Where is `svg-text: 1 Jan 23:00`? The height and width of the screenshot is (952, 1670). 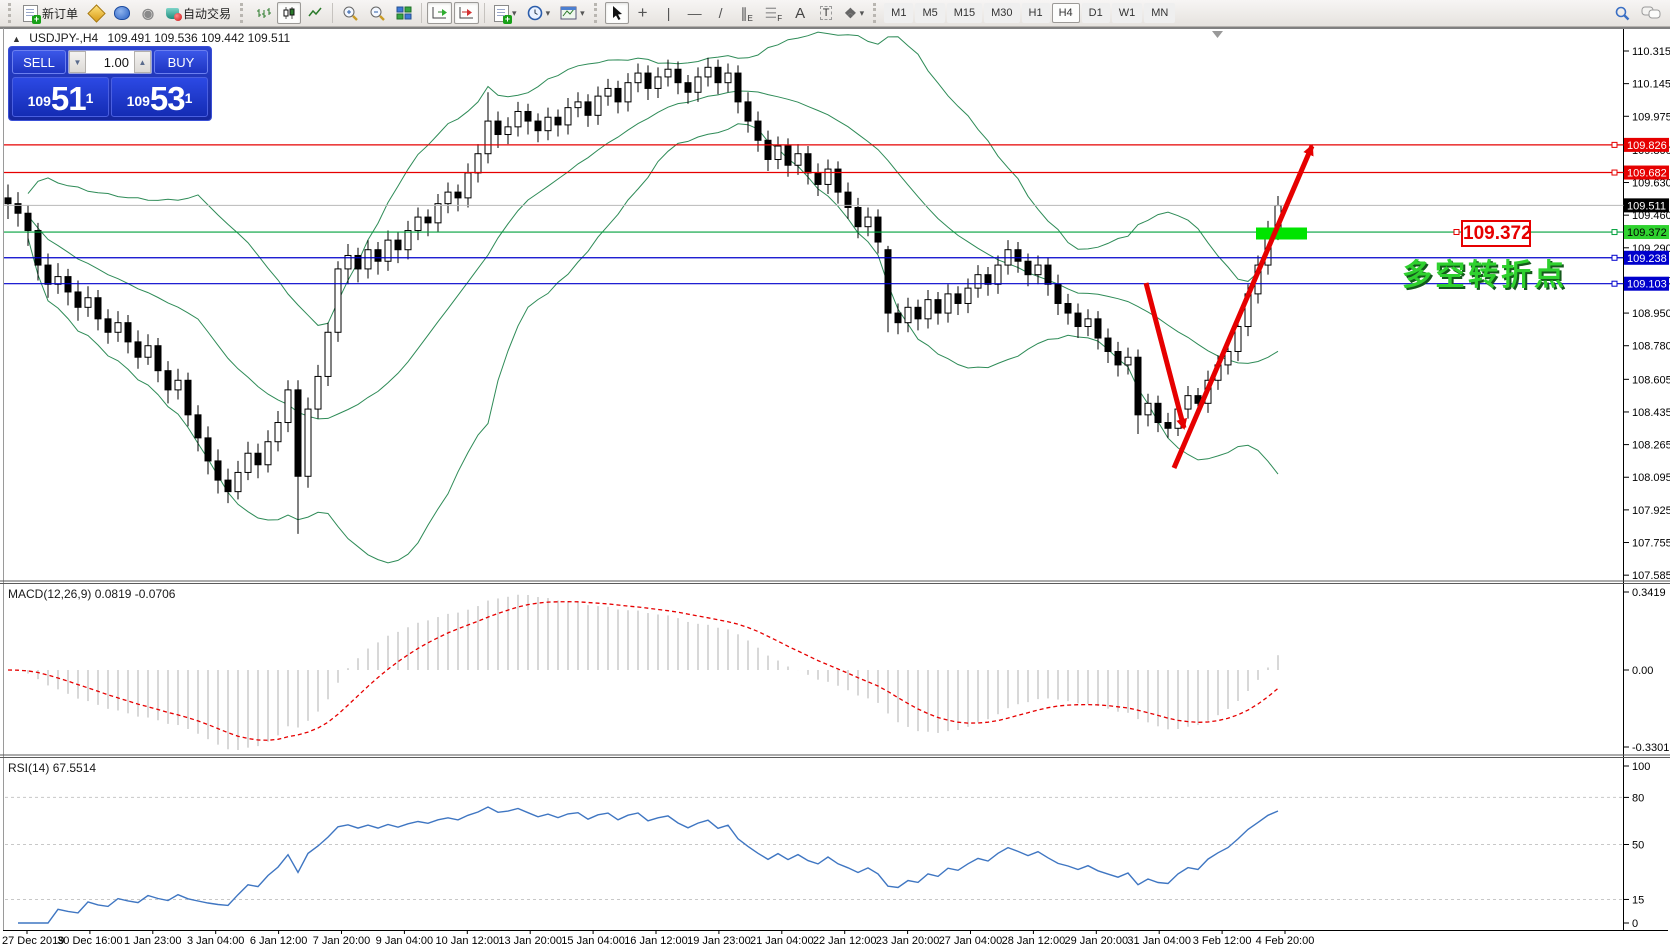
svg-text: 1 Jan 23:00 is located at coordinates (153, 941).